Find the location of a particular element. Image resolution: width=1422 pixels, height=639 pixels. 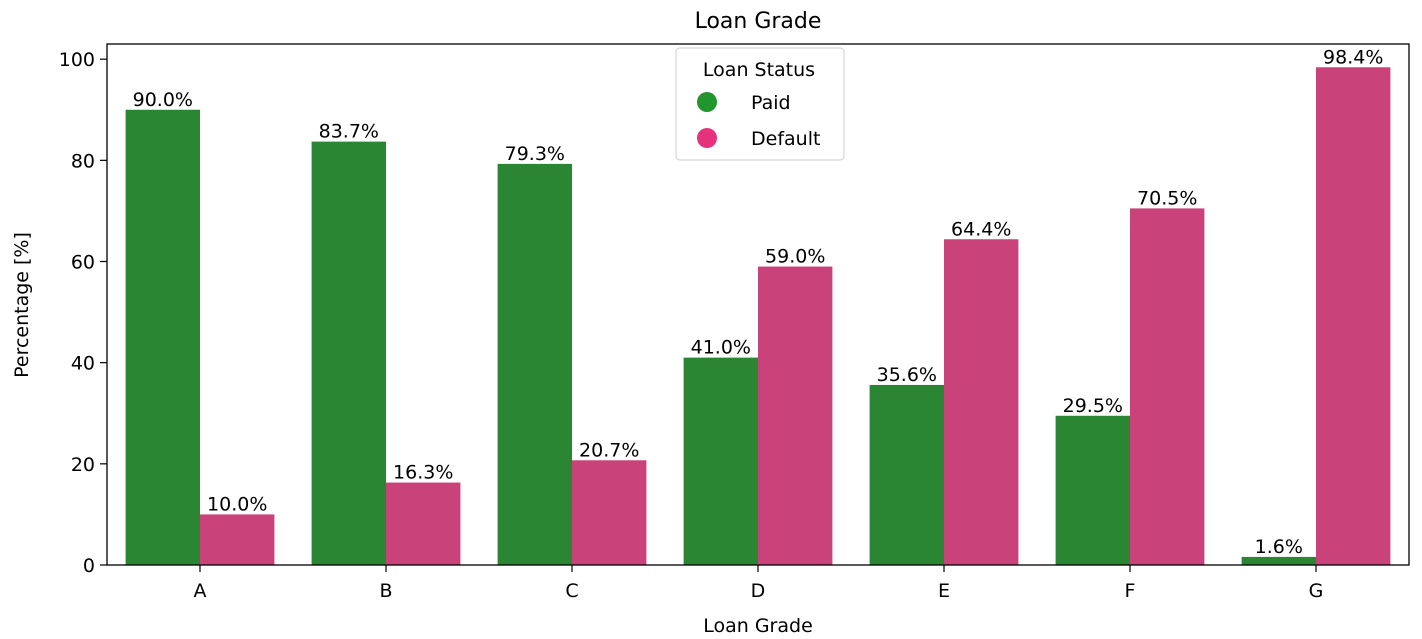

bar-paid-f is located at coordinates (1092, 490).